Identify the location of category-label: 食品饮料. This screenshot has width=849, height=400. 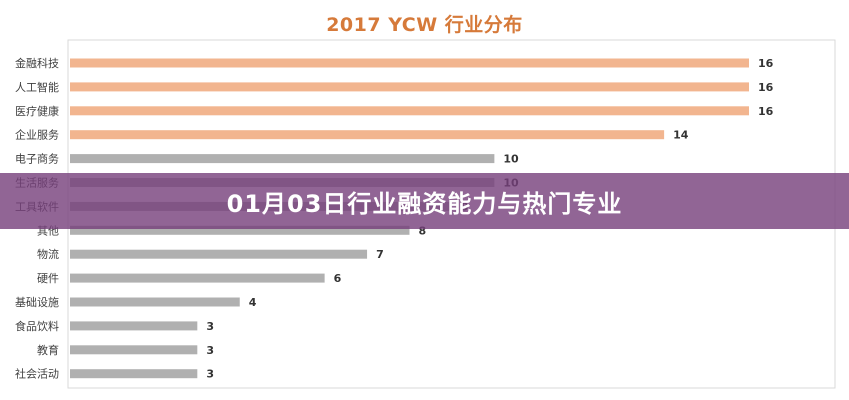
(37, 326).